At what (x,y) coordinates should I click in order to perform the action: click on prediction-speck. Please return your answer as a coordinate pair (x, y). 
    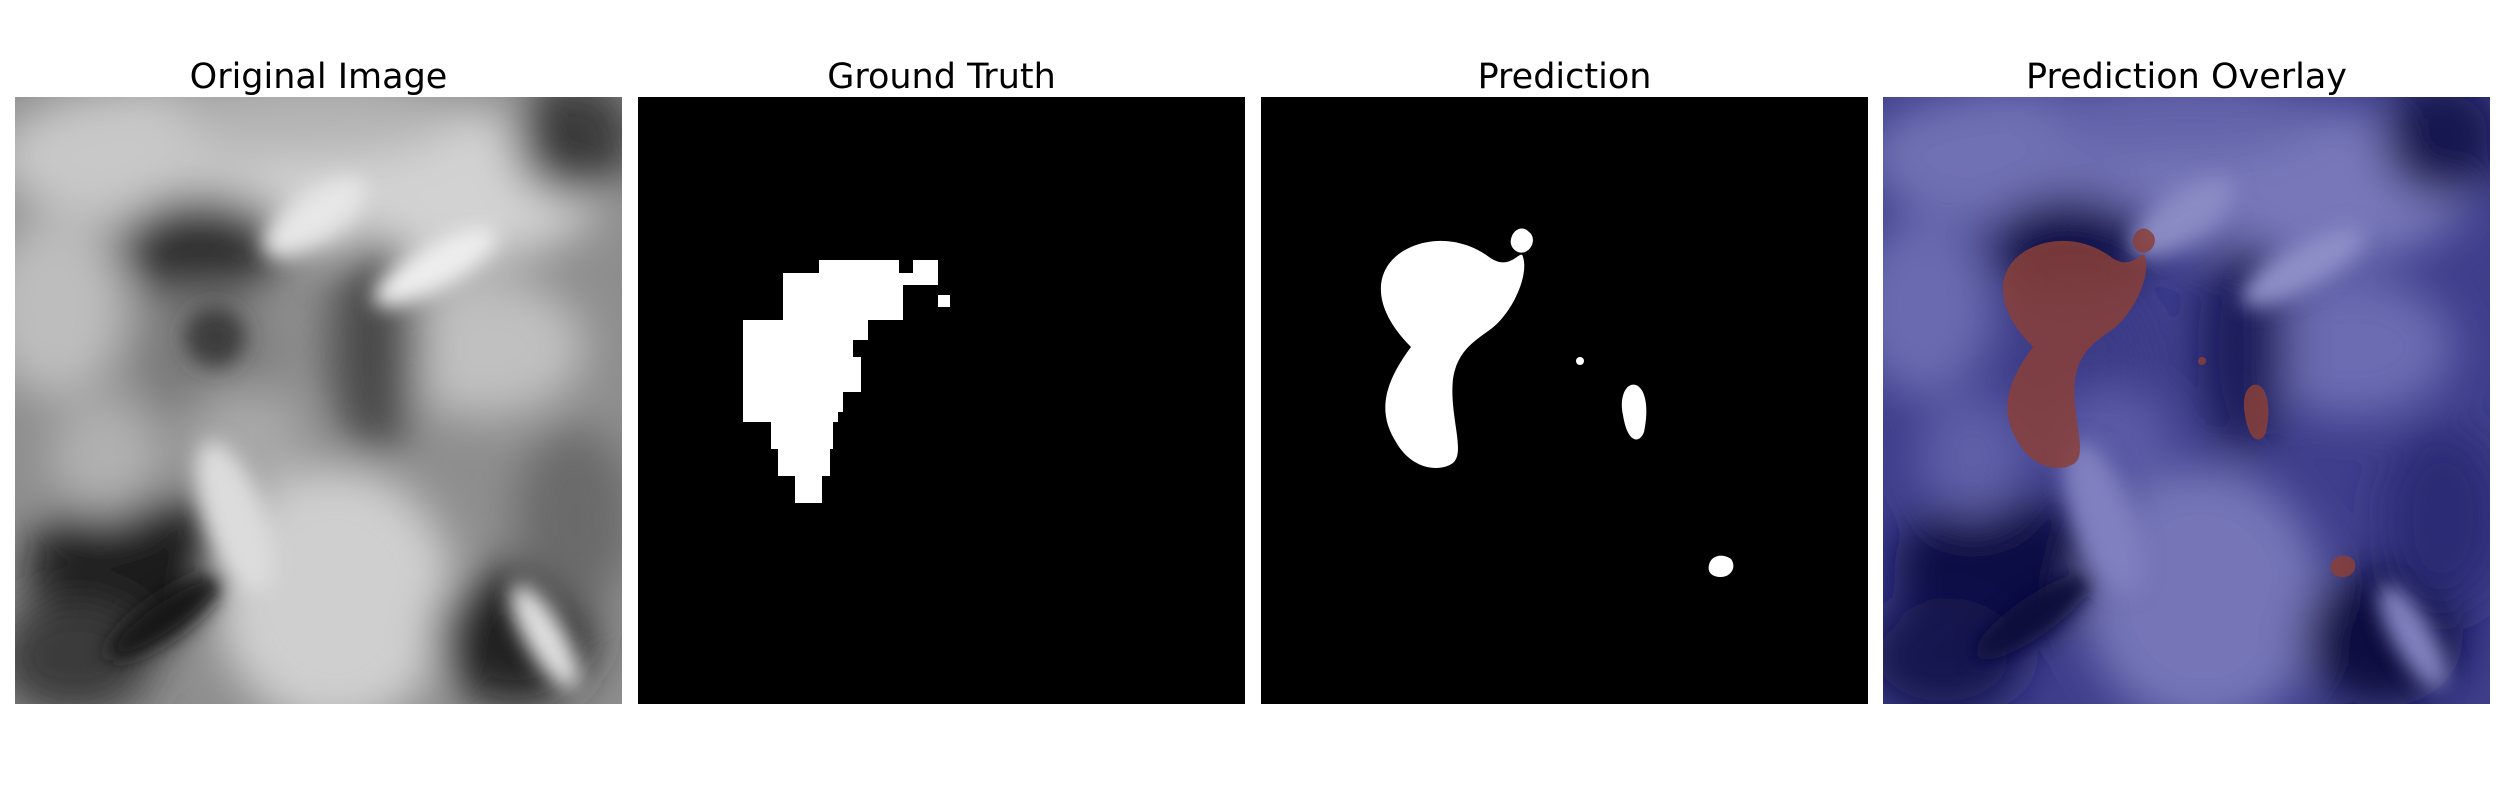
    Looking at the image, I should click on (1580, 361).